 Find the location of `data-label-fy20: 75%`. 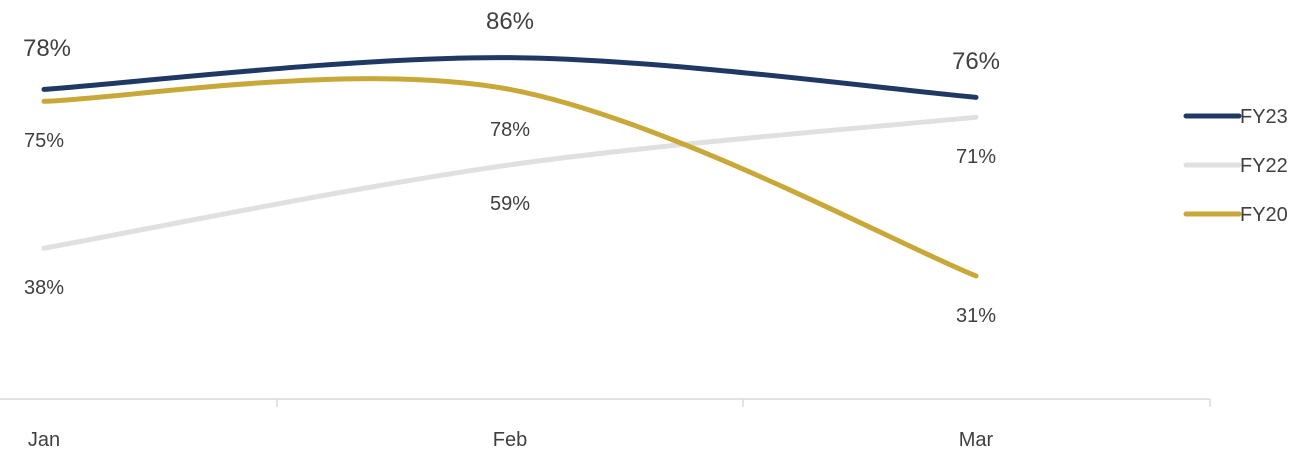

data-label-fy20: 75% is located at coordinates (44, 141).